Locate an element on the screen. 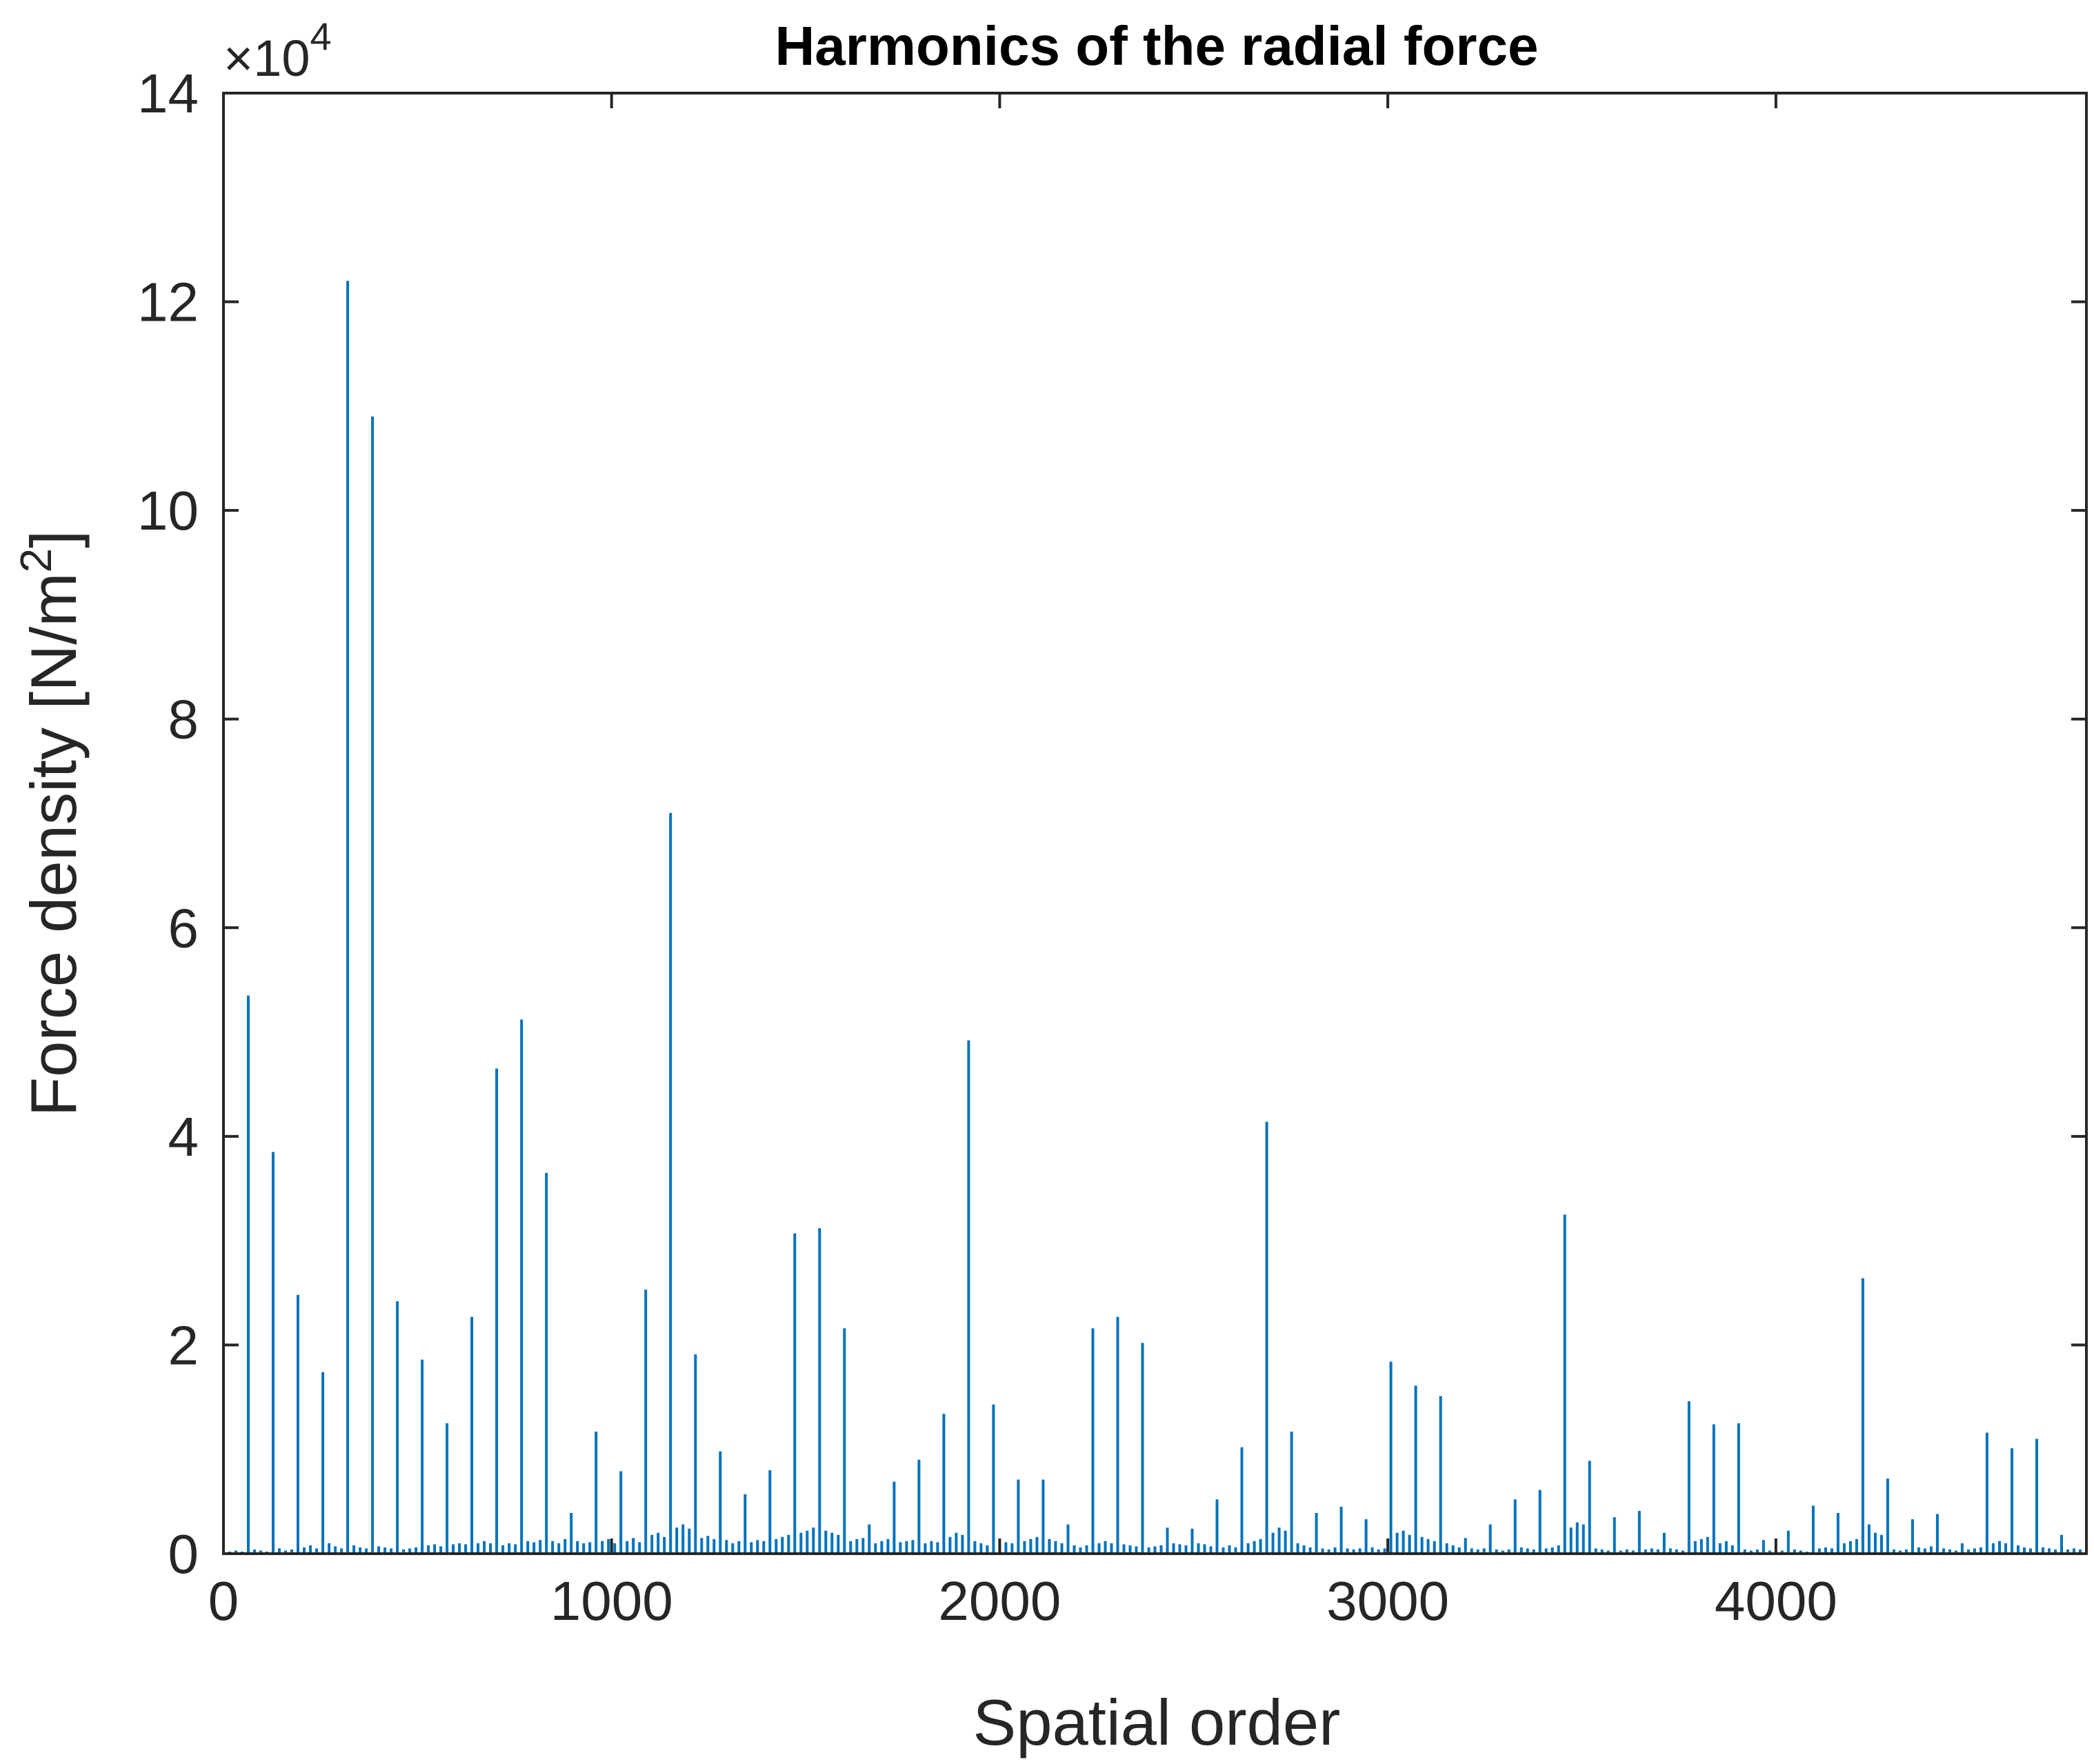 Image resolution: width=2094 pixels, height=1764 pixels. x-axis-label: Spatial order is located at coordinates (1157, 1722).